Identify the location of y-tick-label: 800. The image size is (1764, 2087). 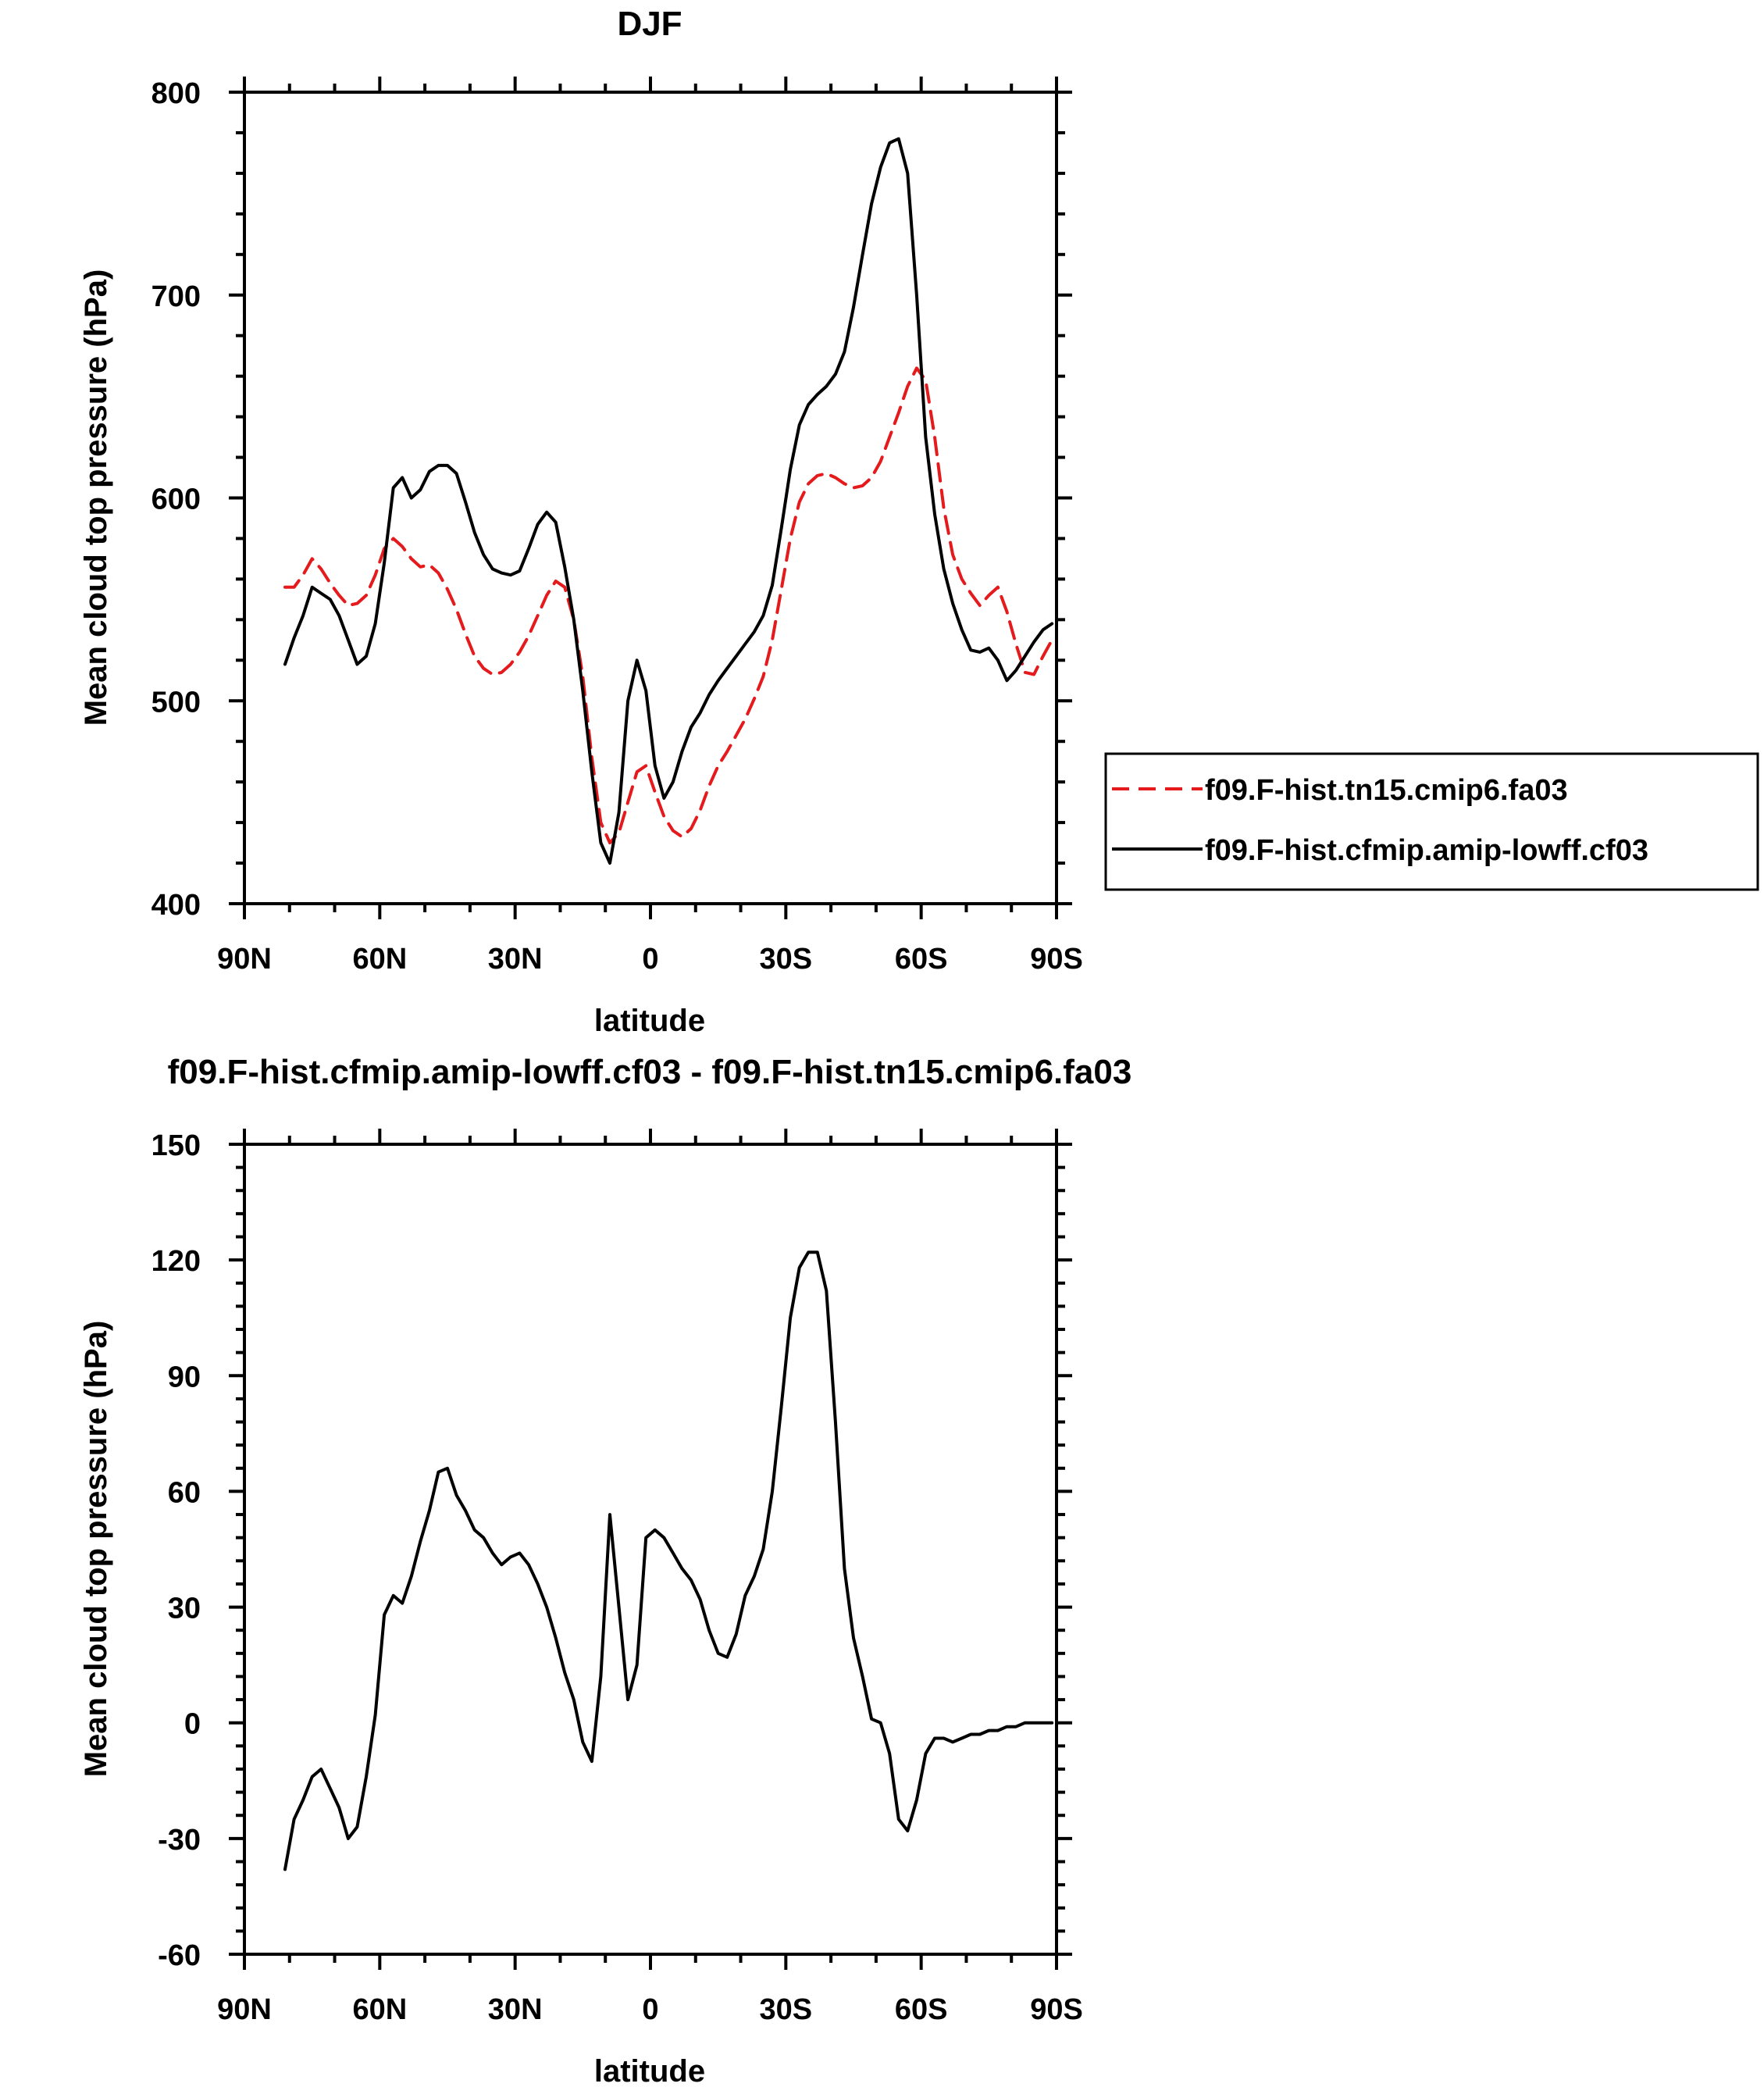
(176, 94).